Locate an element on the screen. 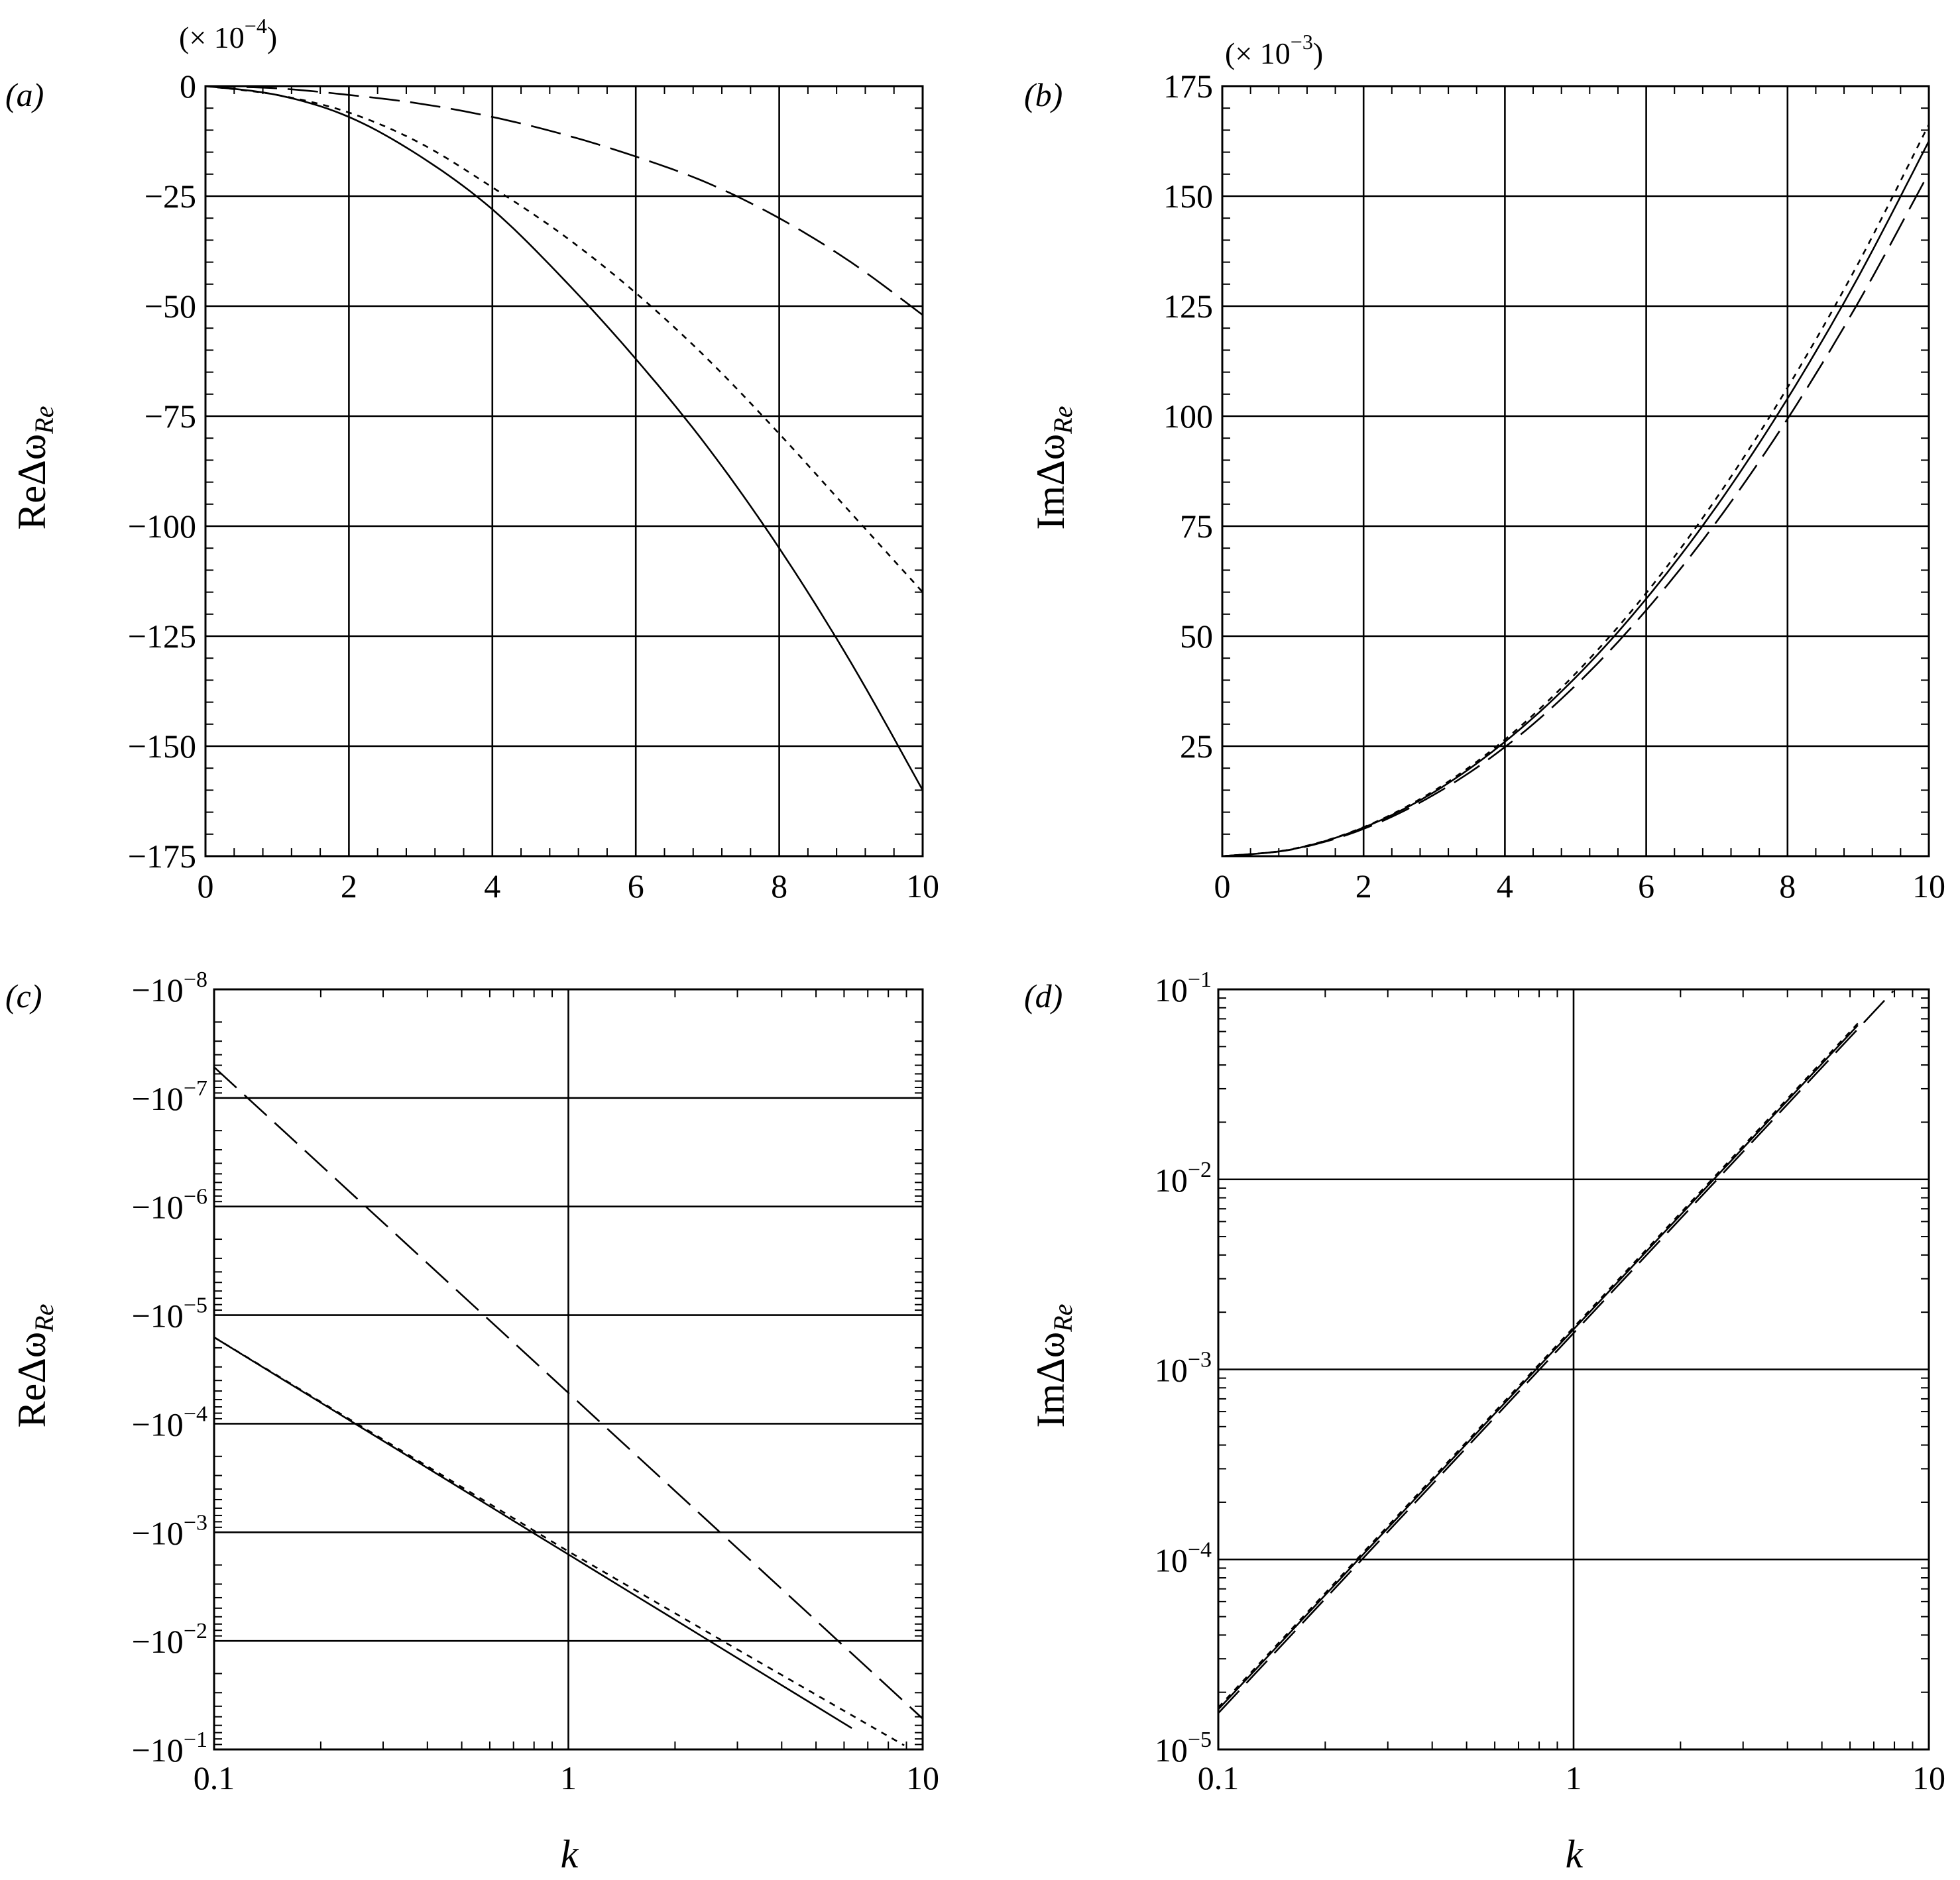 Image resolution: width=1960 pixels, height=1880 pixels. panel-b-label: (b) is located at coordinates (1043, 94).